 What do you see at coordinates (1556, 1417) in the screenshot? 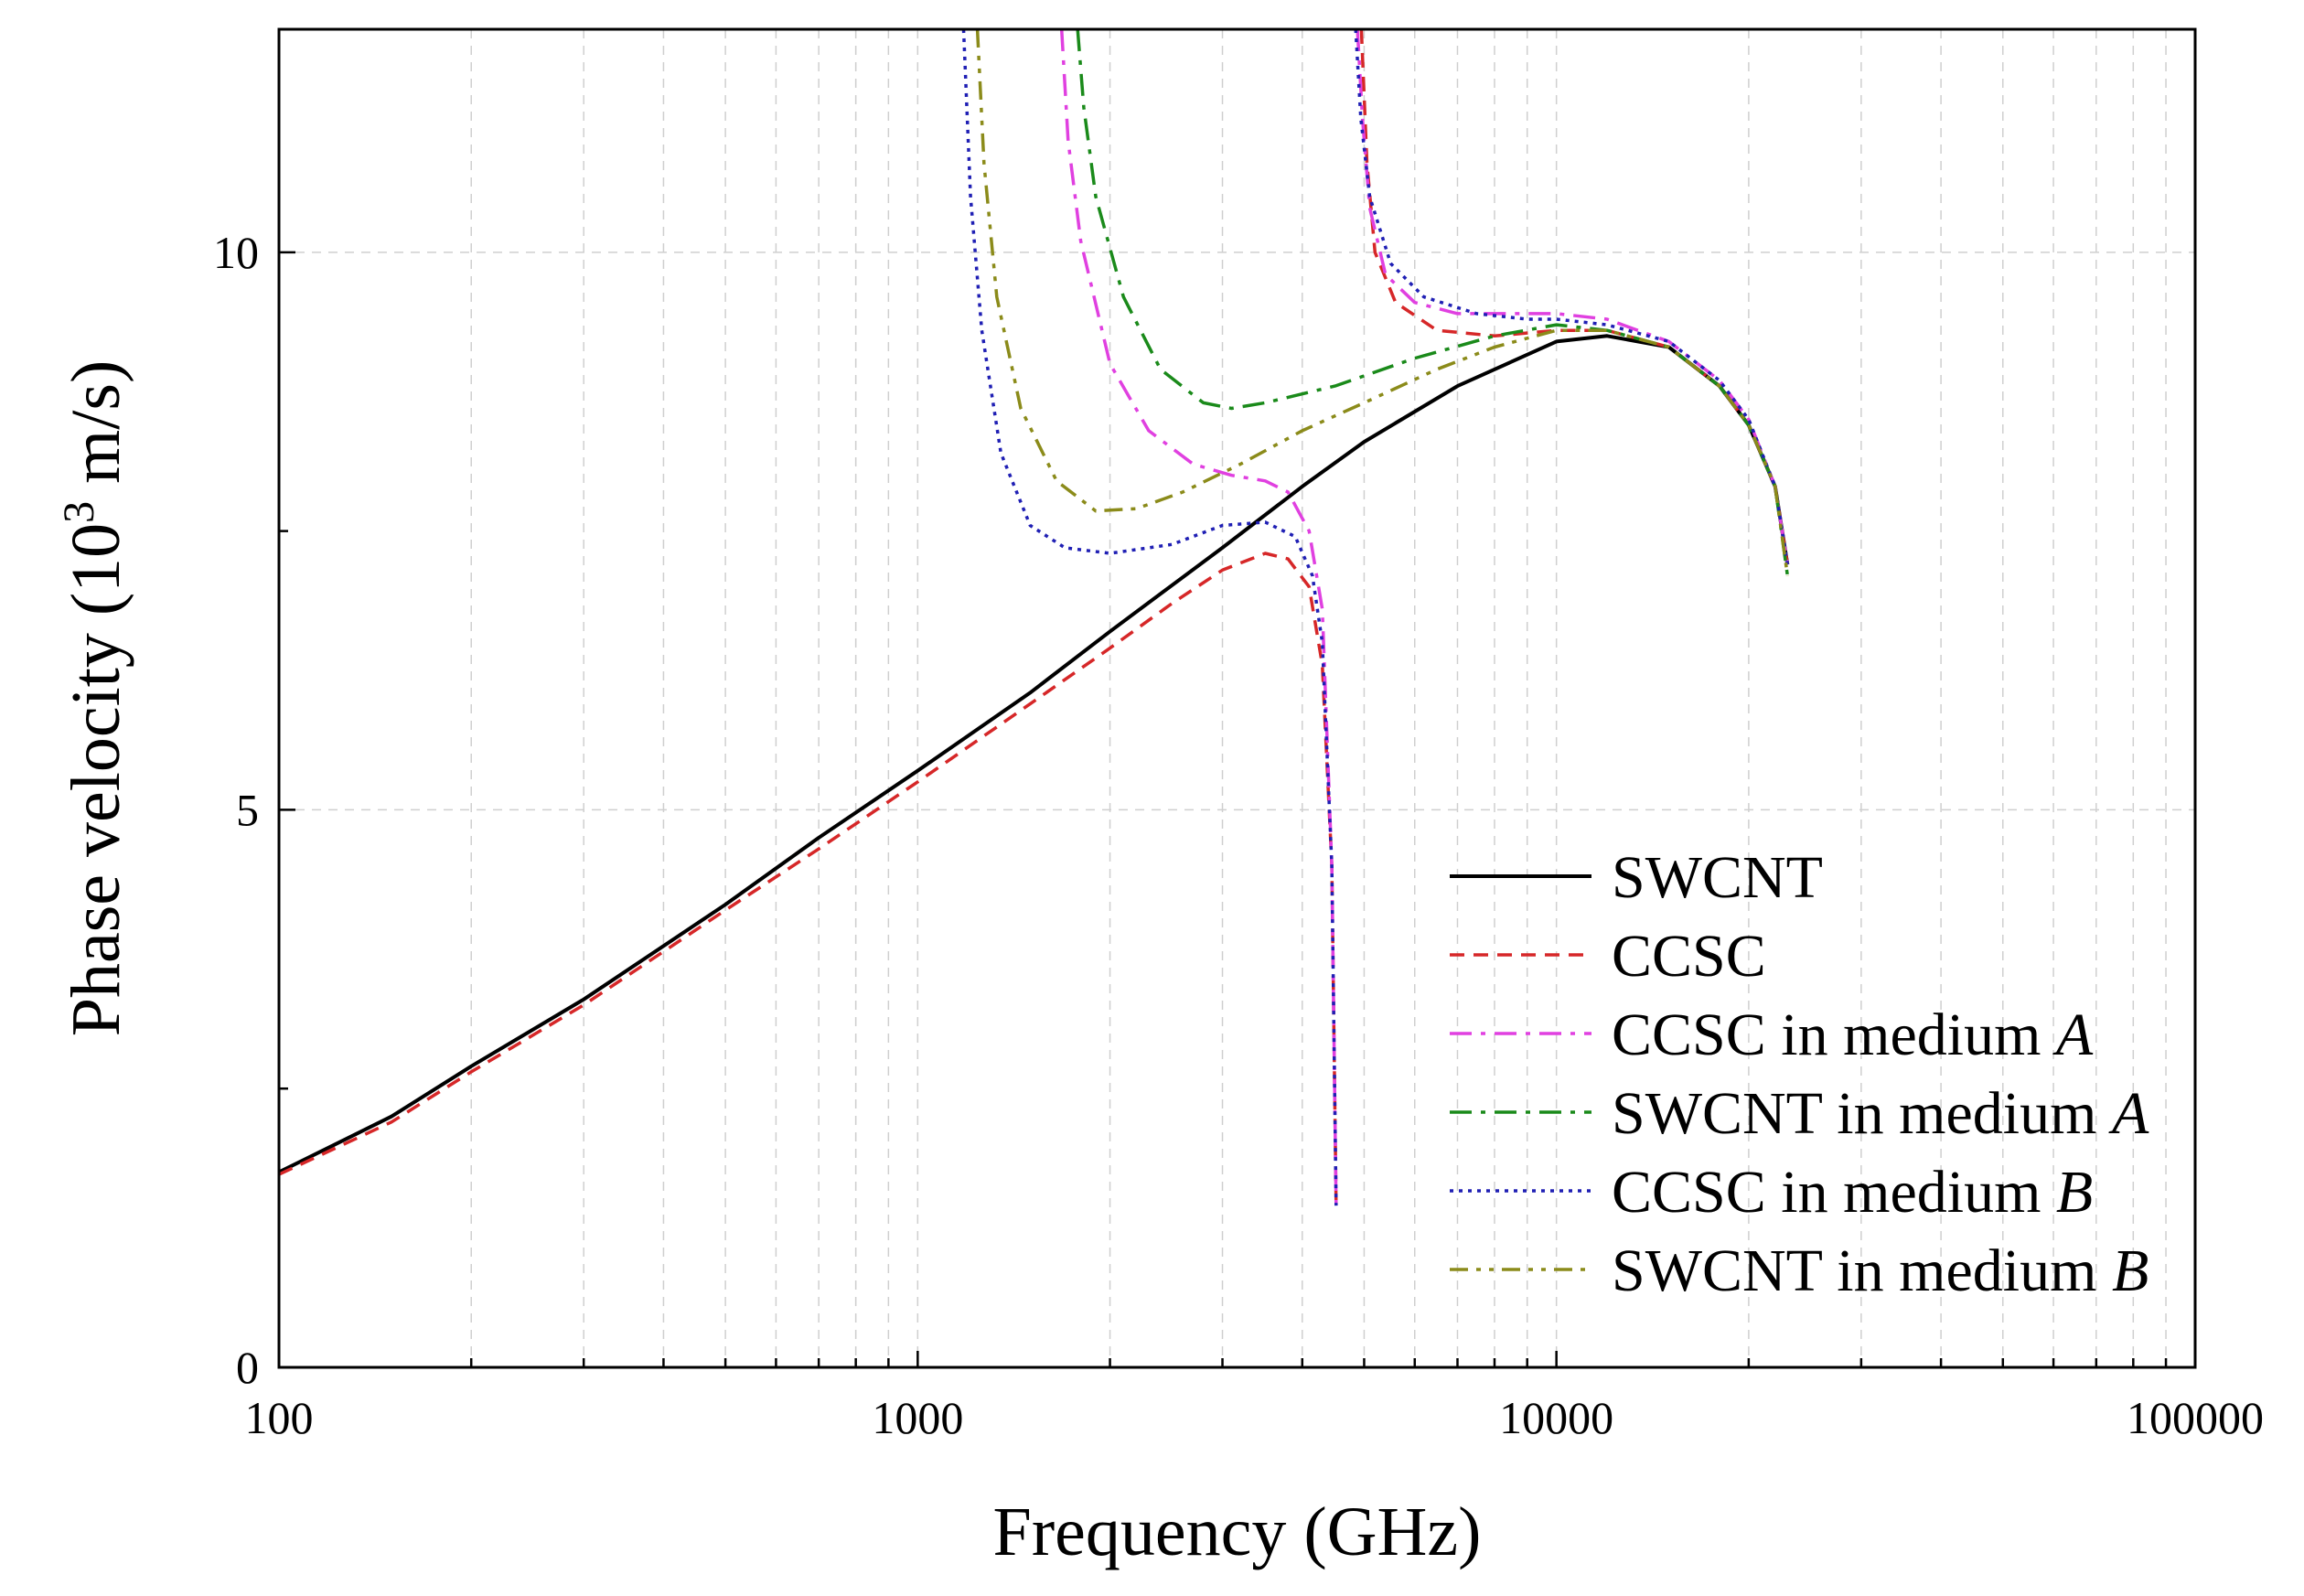
I see `x-tick-label: 10000` at bounding box center [1556, 1417].